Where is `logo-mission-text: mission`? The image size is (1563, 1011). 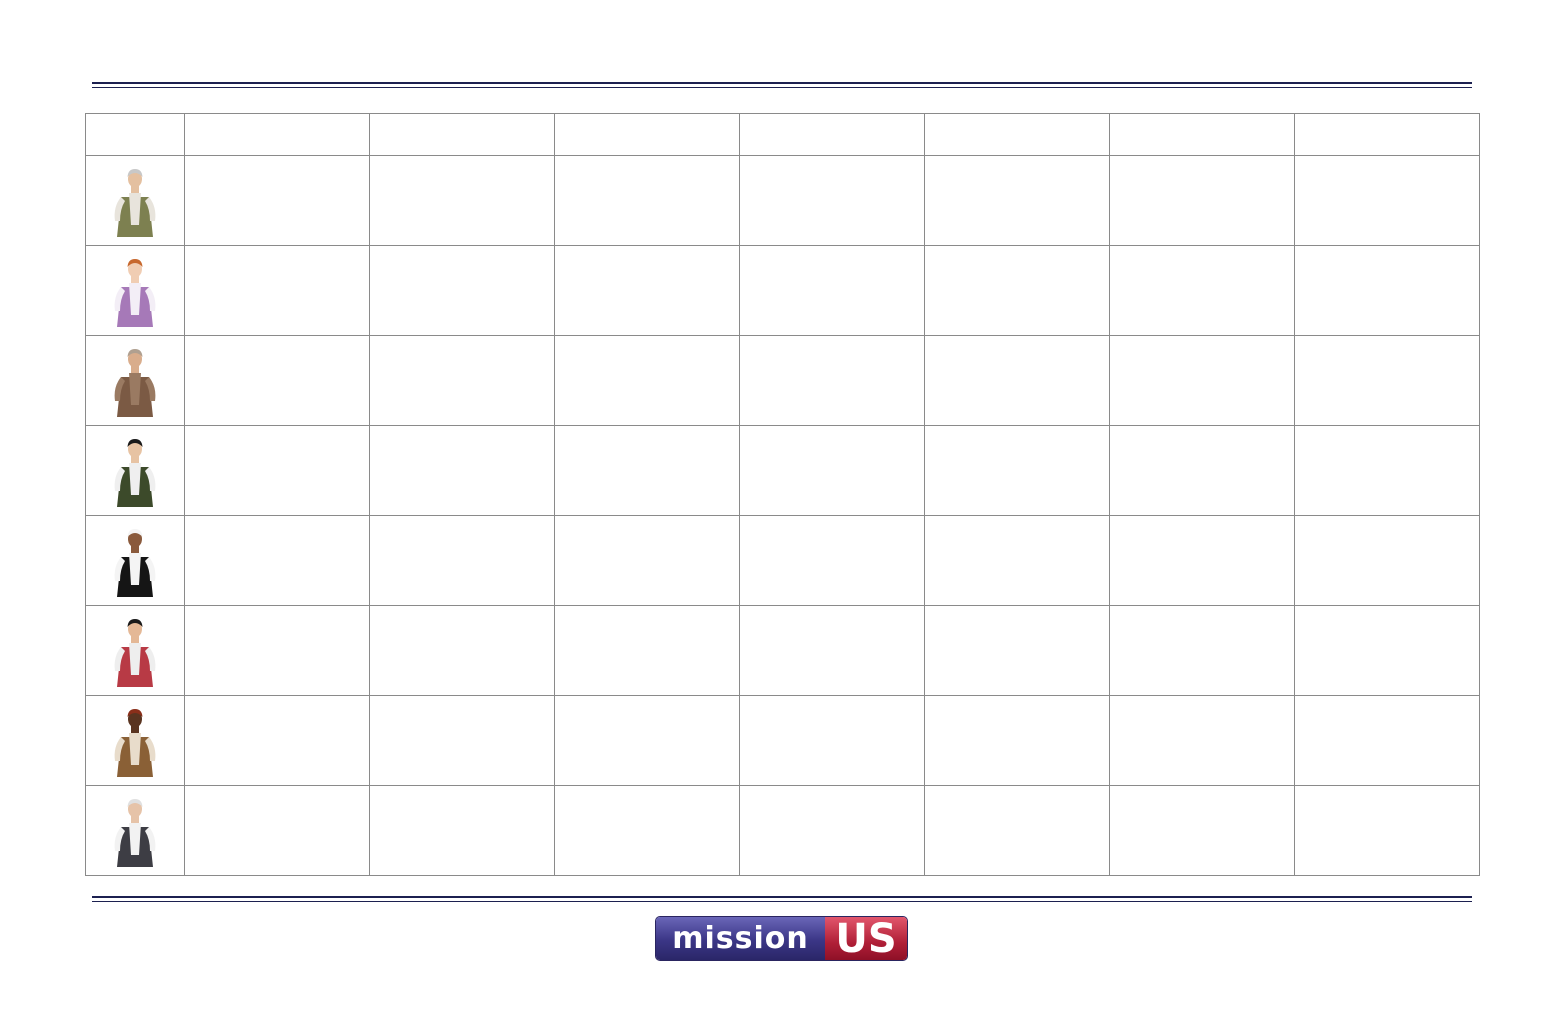 logo-mission-text: mission is located at coordinates (740, 938).